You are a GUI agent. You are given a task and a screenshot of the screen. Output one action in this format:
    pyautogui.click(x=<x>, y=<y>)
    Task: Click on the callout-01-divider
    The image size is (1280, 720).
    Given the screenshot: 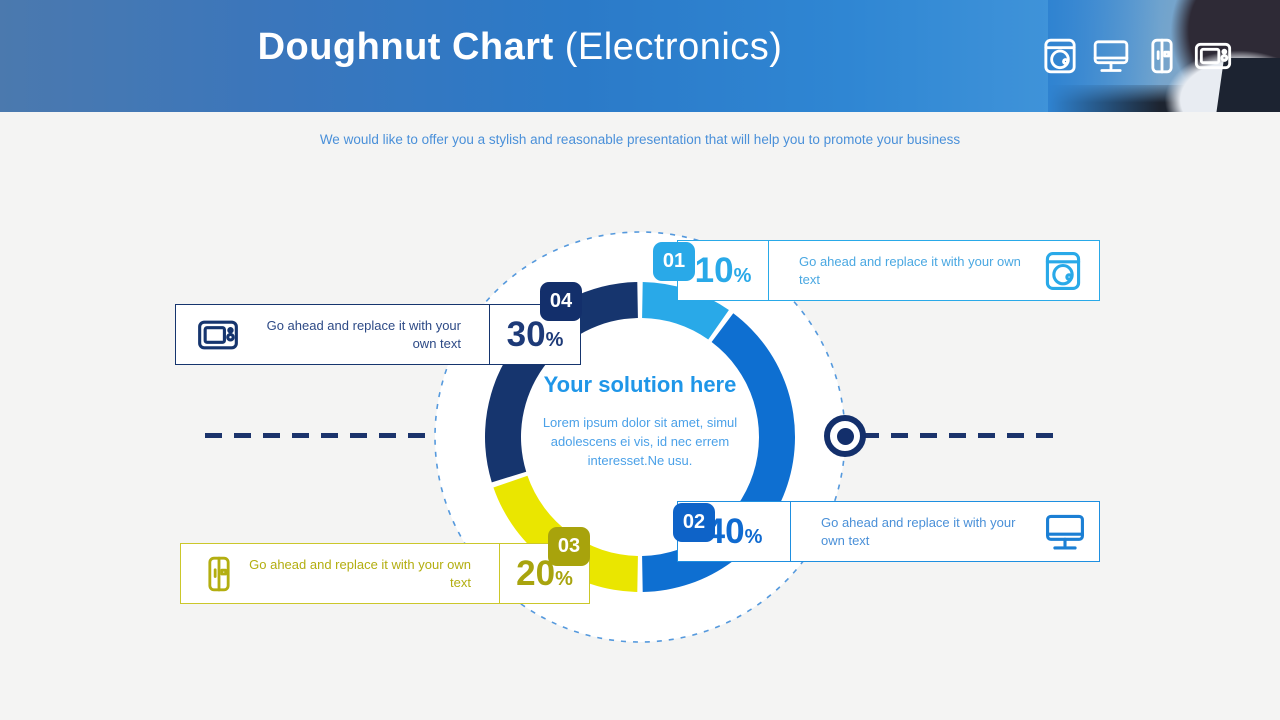 What is the action you would take?
    pyautogui.click(x=768, y=270)
    